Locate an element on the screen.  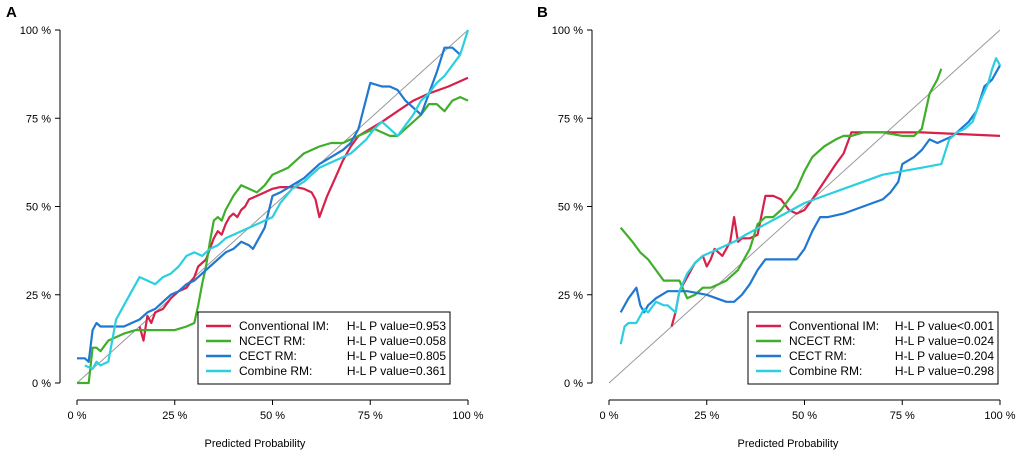
legend-hl-value-a: H-L P value=0.058 is located at coordinates (396, 341).